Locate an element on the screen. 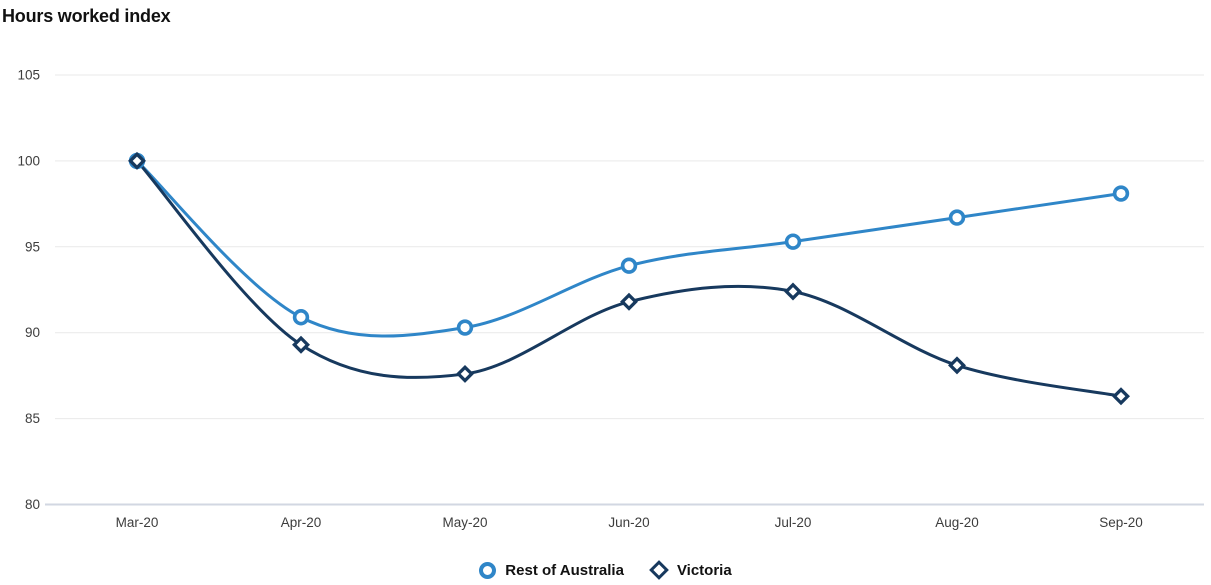 Image resolution: width=1211 pixels, height=585 pixels. x-axis-tick-label: Sep-20 is located at coordinates (1121, 522).